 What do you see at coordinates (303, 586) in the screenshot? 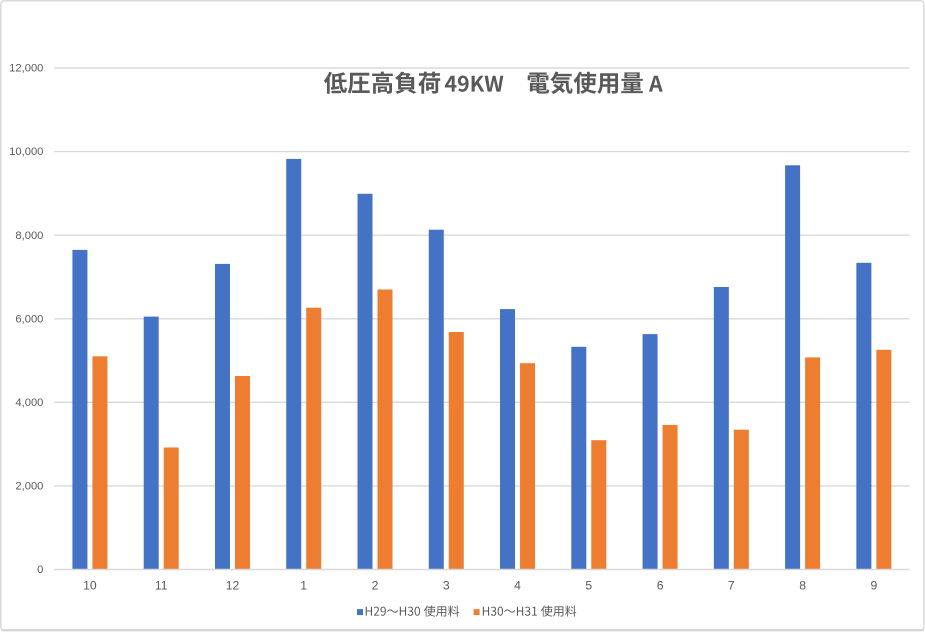
I see `svg-text: 1` at bounding box center [303, 586].